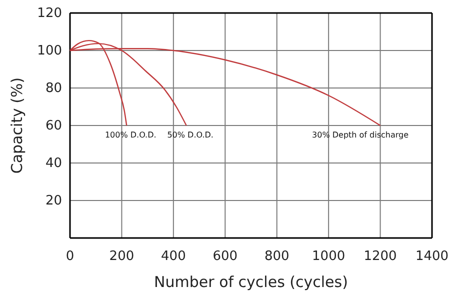 The width and height of the screenshot is (468, 297). What do you see at coordinates (53, 164) in the screenshot?
I see `y-tick-label: 40` at bounding box center [53, 164].